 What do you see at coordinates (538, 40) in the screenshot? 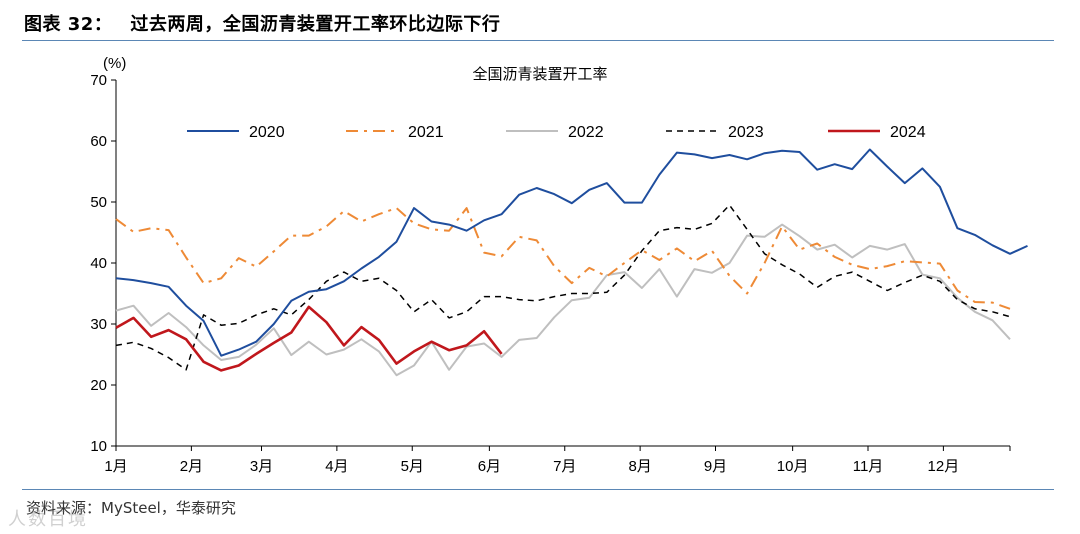
I see `top-rule` at bounding box center [538, 40].